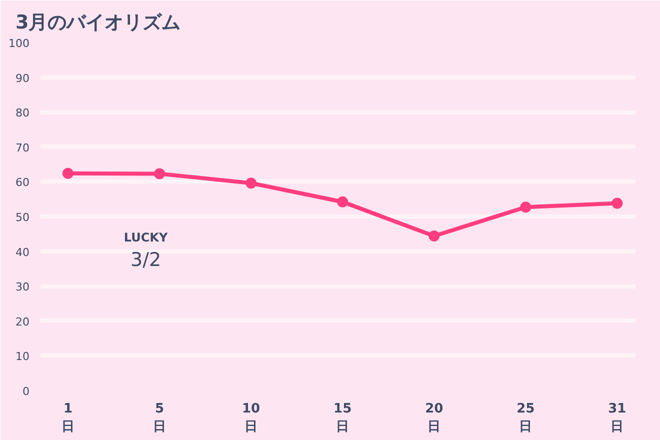 This screenshot has height=440, width=660. Describe the element at coordinates (159, 418) in the screenshot. I see `x-tick-label: 5 日` at that location.